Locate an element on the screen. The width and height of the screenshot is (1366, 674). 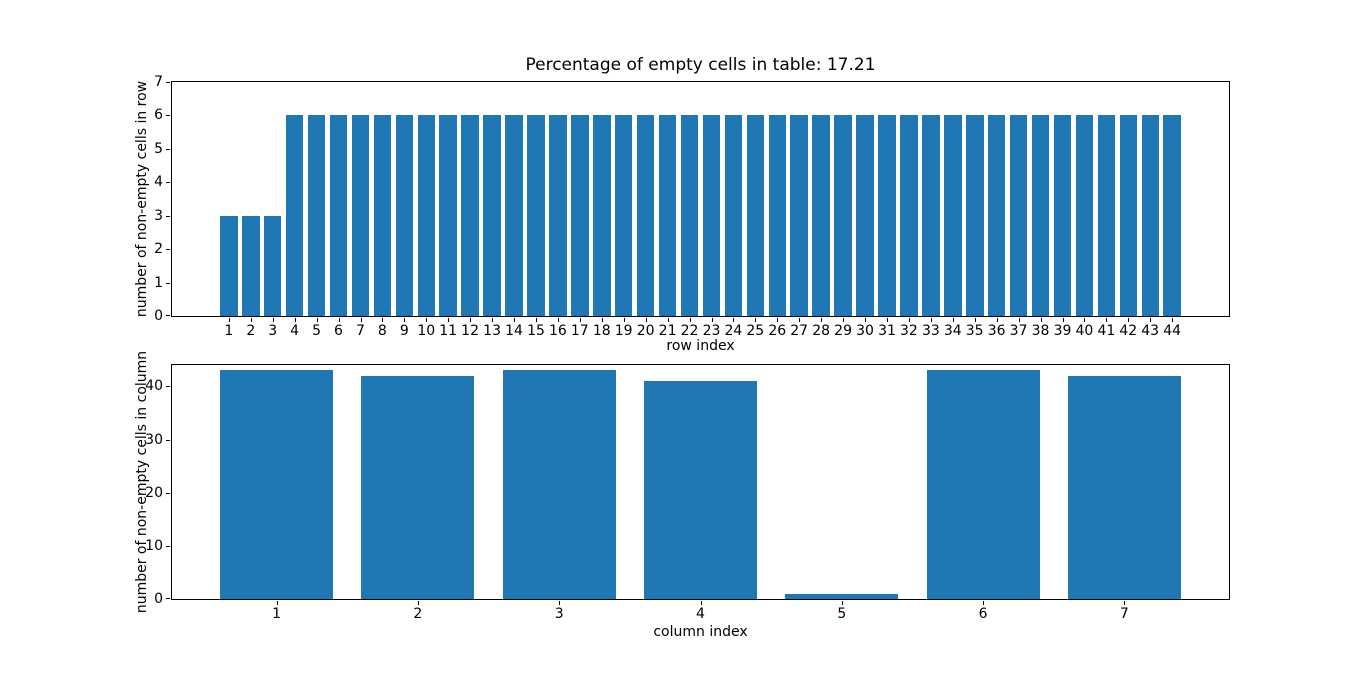
x-tick-label: 13 is located at coordinates (492, 331).